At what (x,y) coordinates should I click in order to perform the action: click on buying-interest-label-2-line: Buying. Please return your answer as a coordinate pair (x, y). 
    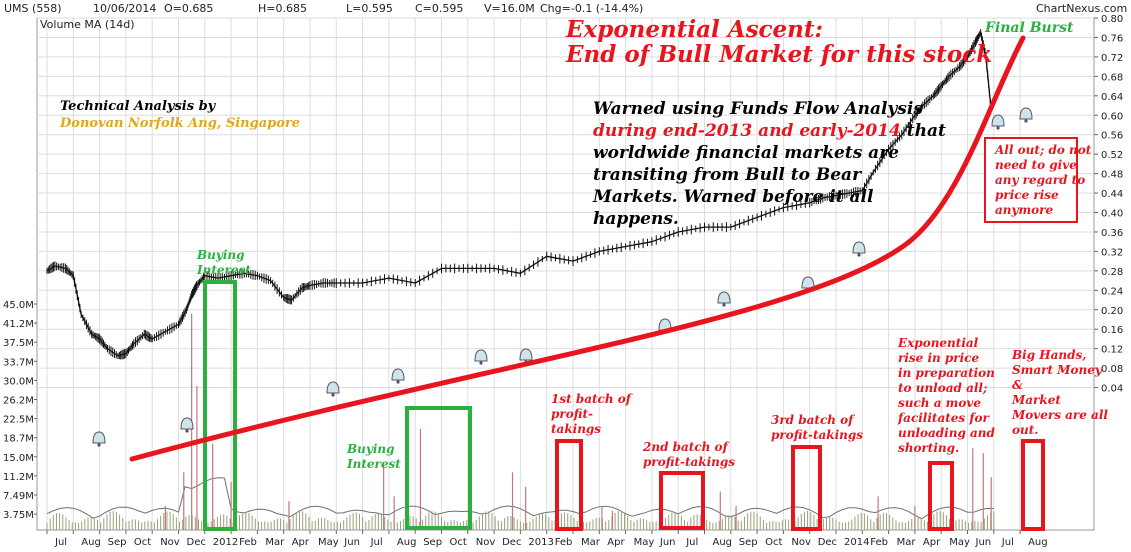
    Looking at the image, I should click on (370, 449).